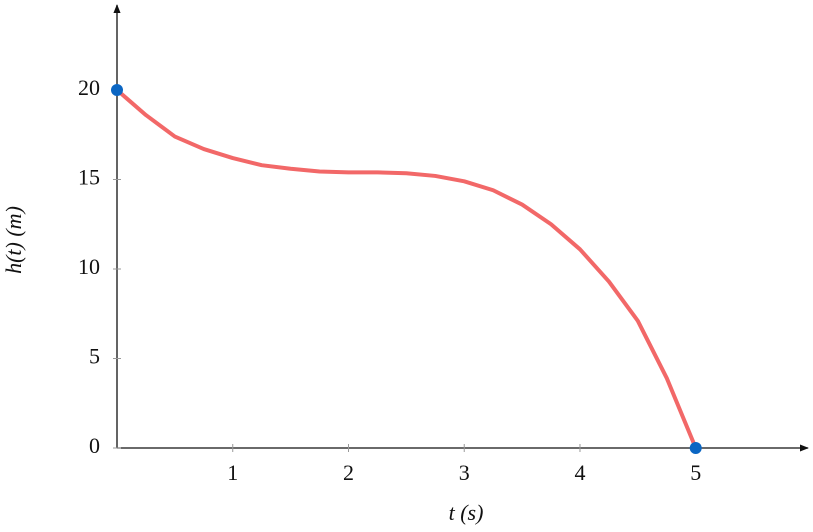 This screenshot has width=813, height=532. I want to click on y-tick-label: 10, so click(89, 266).